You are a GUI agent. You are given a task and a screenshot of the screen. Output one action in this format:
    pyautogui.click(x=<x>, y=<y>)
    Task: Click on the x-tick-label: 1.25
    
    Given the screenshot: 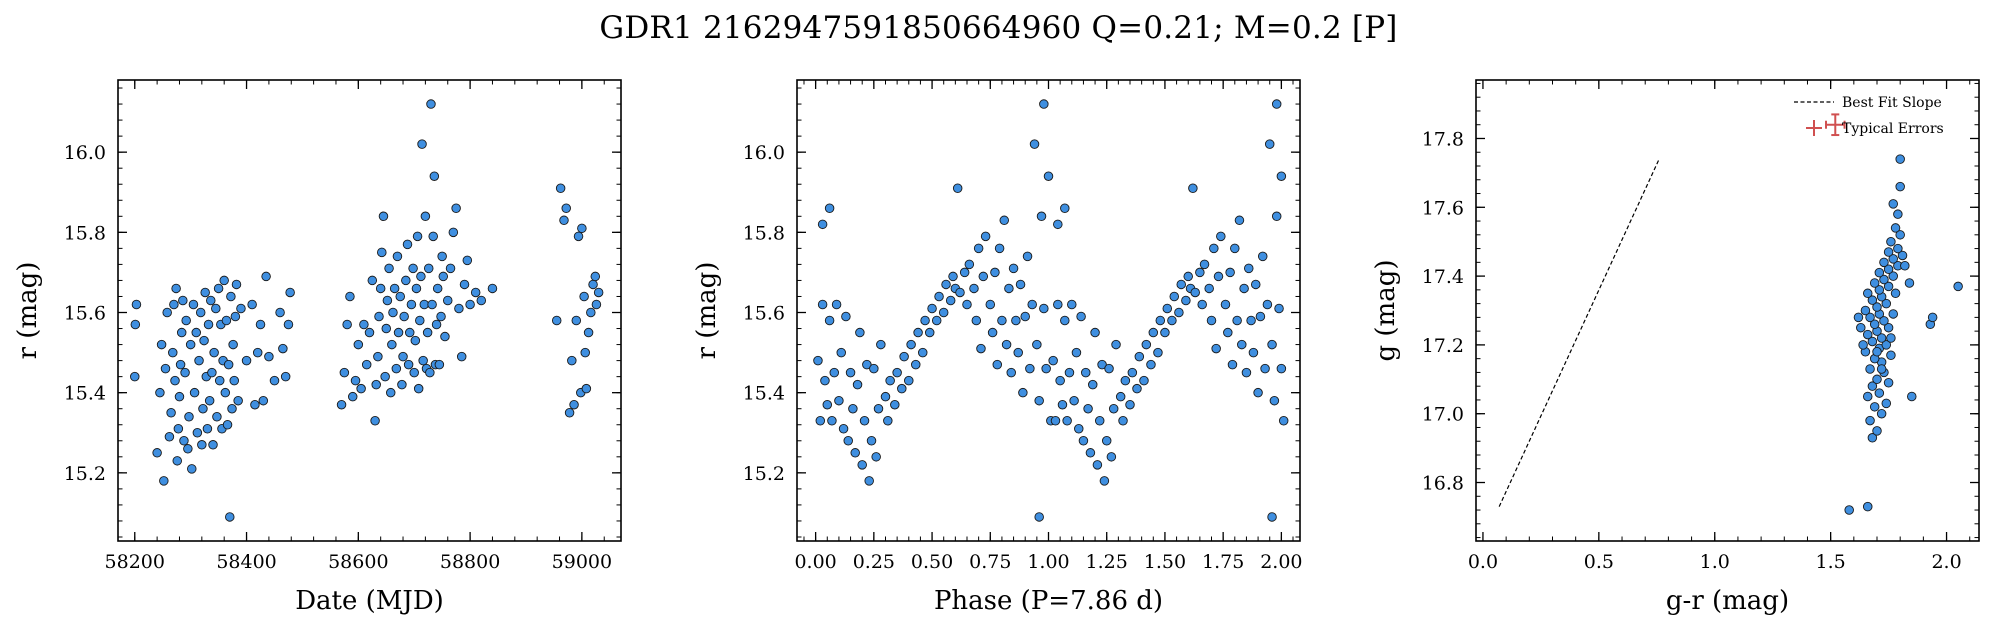 What is the action you would take?
    pyautogui.click(x=1107, y=562)
    